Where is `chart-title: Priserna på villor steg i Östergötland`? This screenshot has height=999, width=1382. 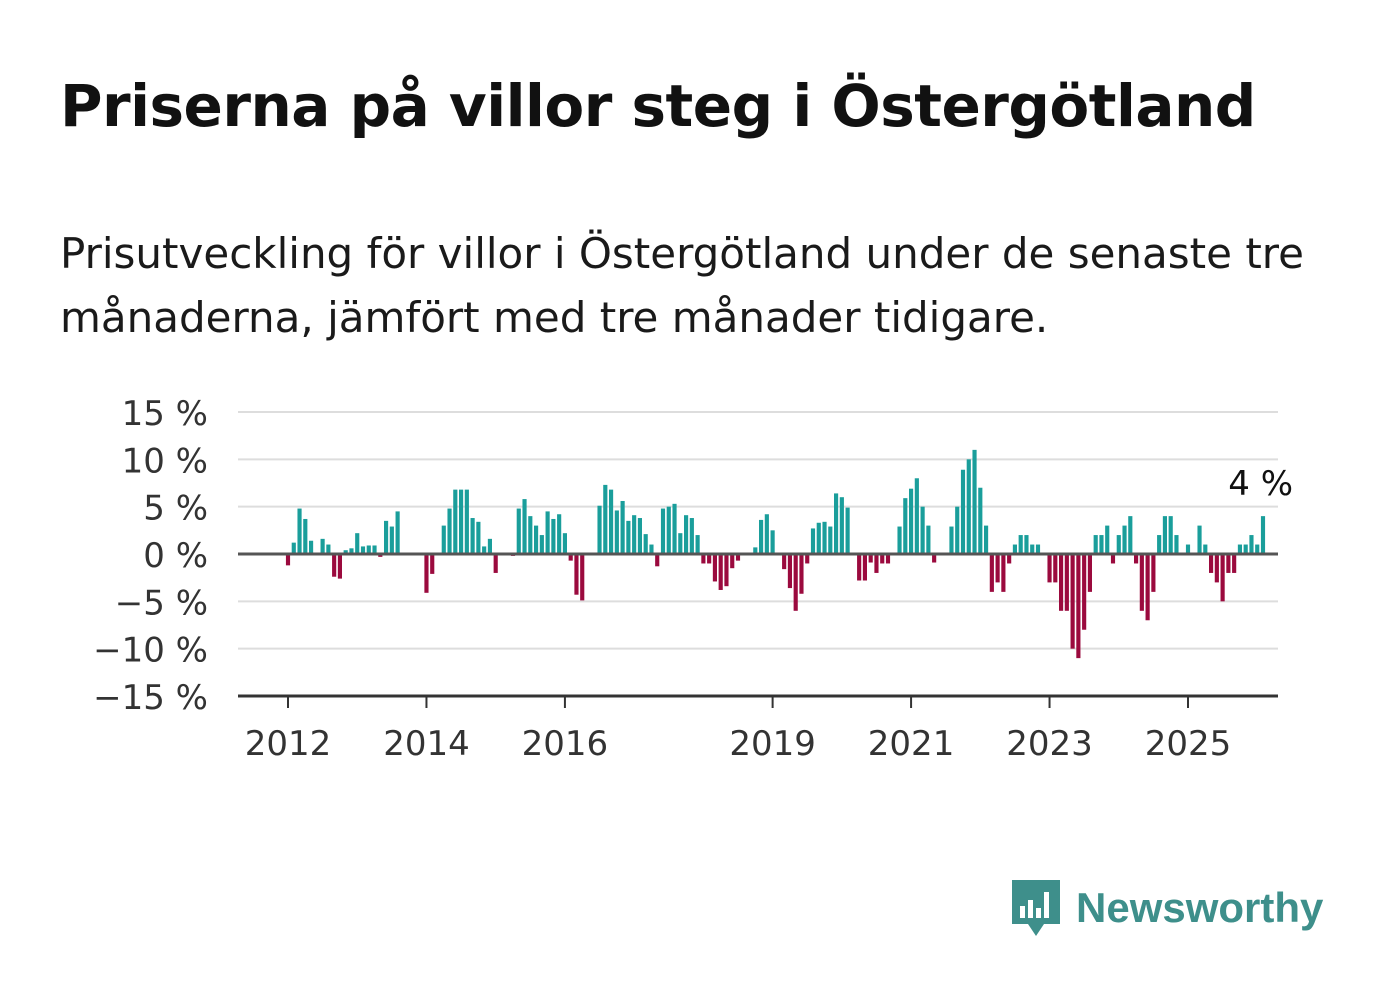 chart-title: Priserna på villor steg i Östergötland is located at coordinates (658, 106).